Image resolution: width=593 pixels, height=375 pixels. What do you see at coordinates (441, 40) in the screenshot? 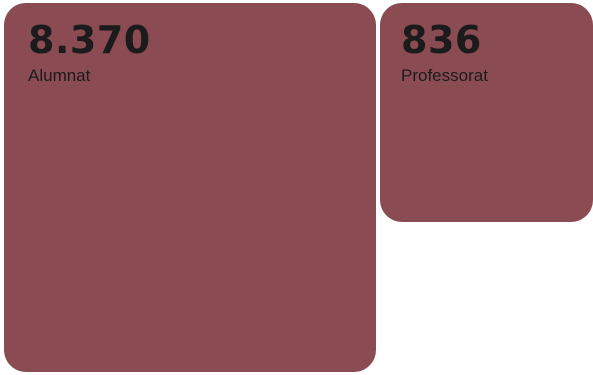
I see `stat-value-professorat: 836` at bounding box center [441, 40].